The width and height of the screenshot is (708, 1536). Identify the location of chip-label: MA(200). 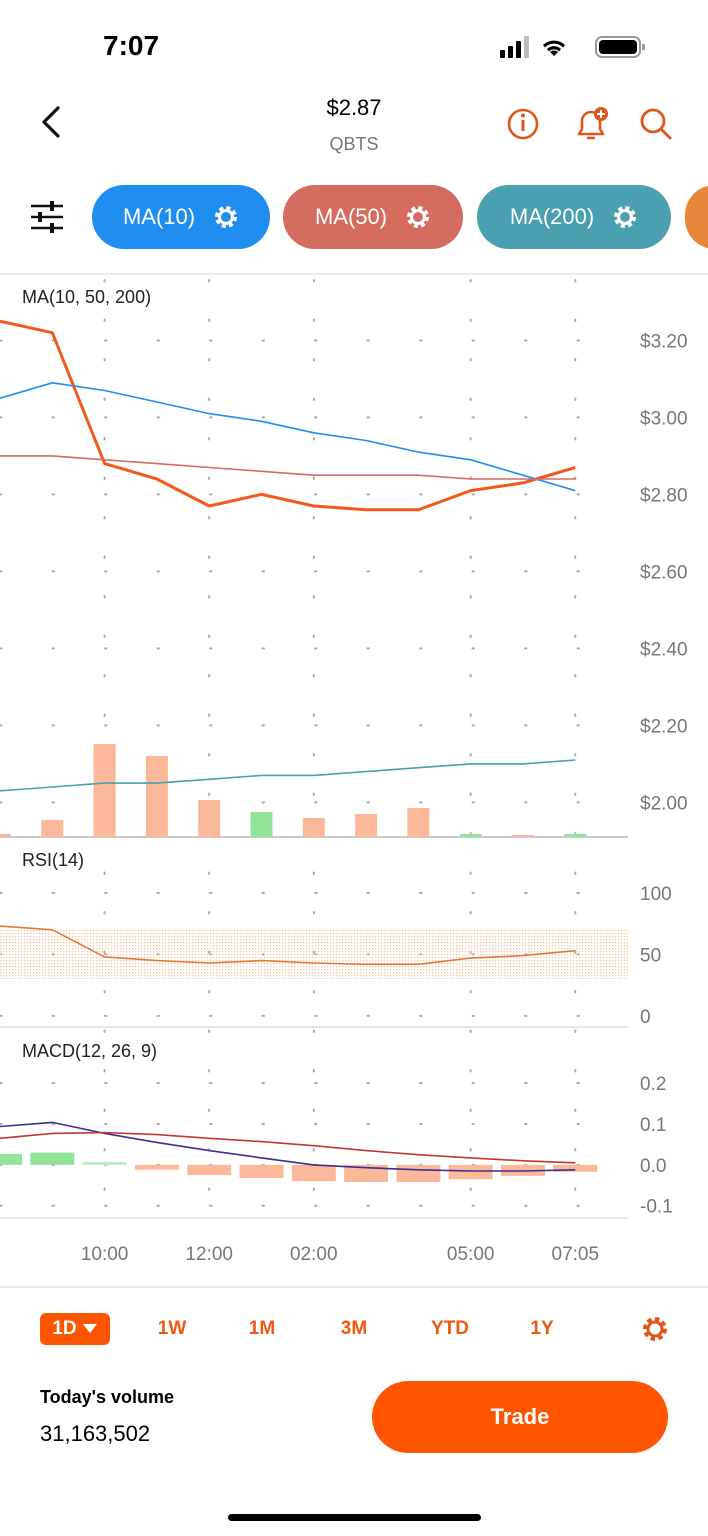
(552, 216).